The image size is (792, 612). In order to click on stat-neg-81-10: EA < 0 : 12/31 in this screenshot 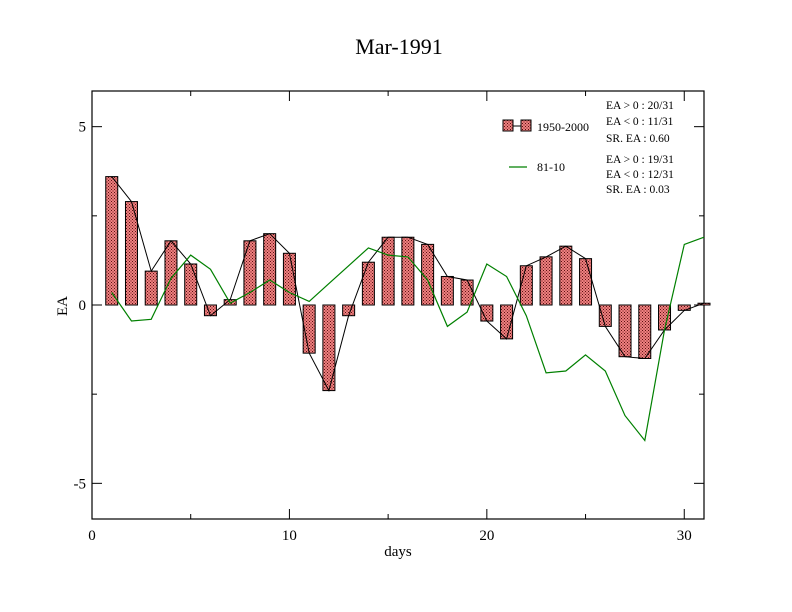, I will do `click(640, 175)`.